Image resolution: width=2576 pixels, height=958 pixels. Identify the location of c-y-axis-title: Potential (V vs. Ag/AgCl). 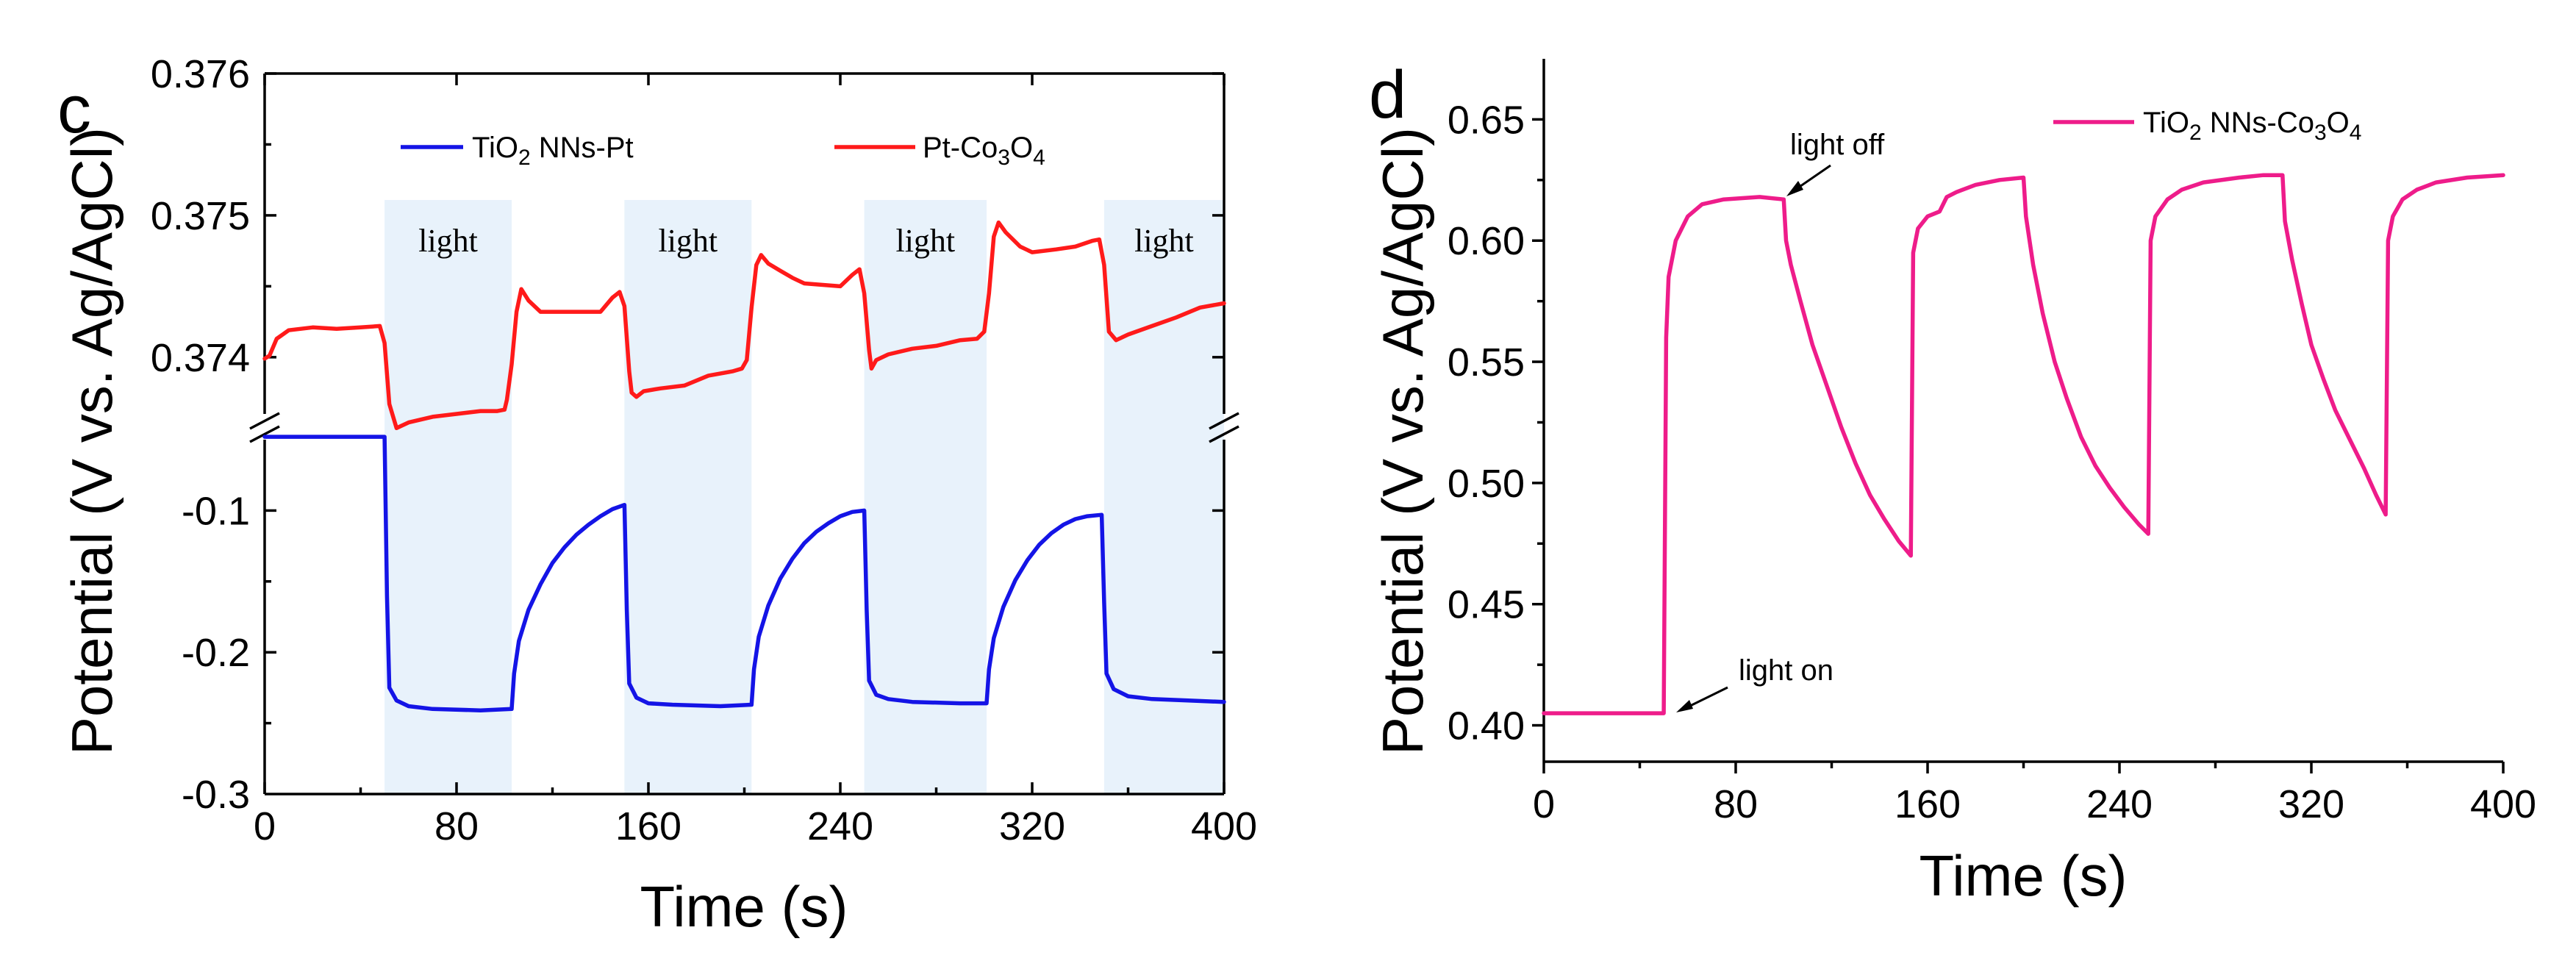
(92, 441).